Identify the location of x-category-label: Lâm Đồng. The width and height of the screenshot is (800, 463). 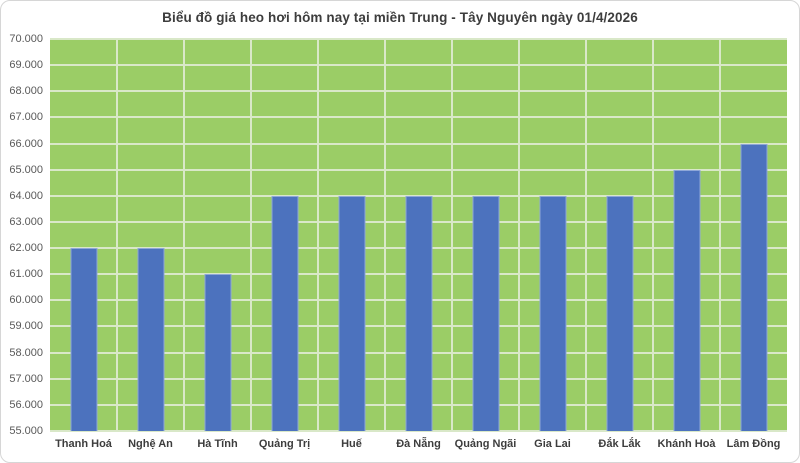
(753, 444).